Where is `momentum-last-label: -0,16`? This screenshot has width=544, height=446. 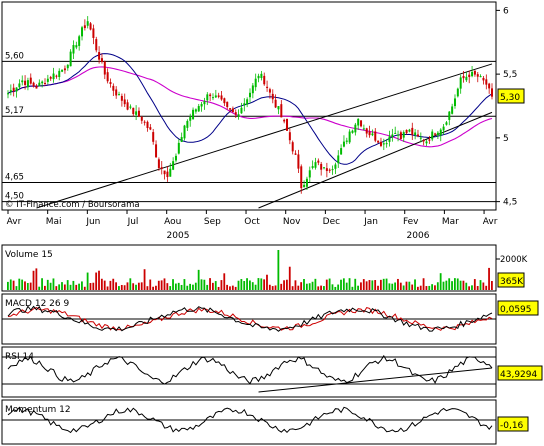
momentum-last-label: -0,16 is located at coordinates (512, 426).